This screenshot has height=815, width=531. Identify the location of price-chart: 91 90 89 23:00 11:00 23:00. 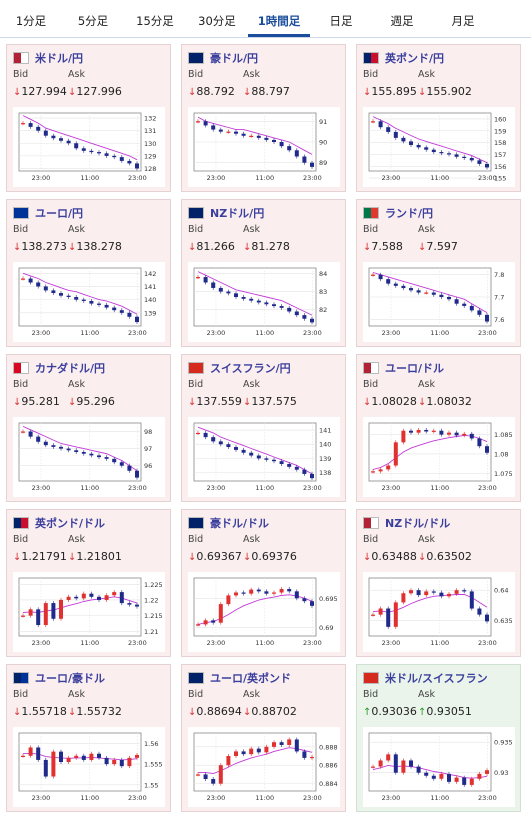
(264, 147).